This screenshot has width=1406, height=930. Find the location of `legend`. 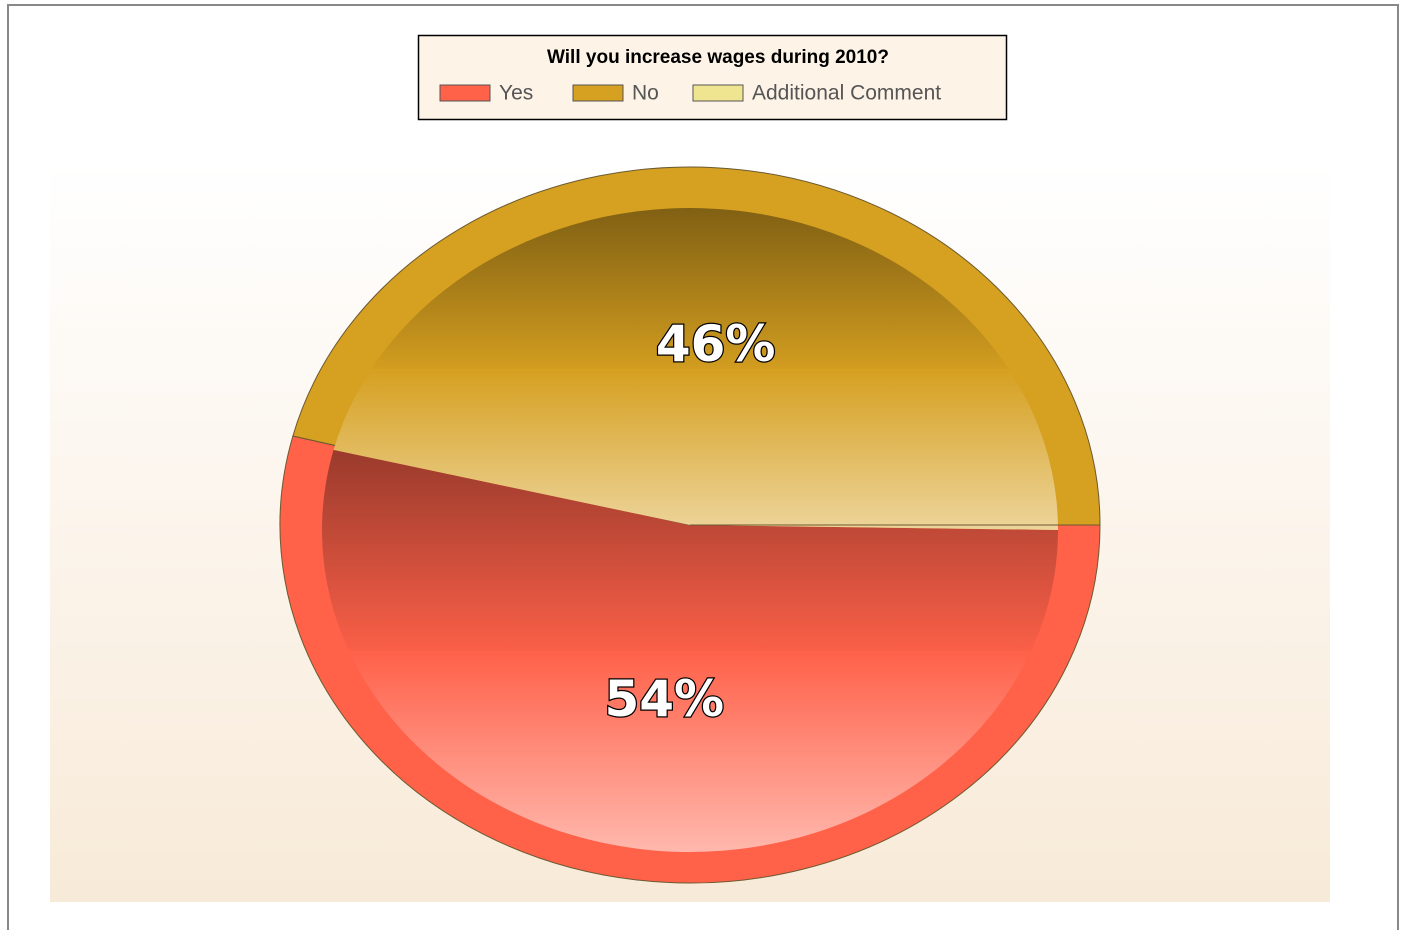

legend is located at coordinates (712, 77).